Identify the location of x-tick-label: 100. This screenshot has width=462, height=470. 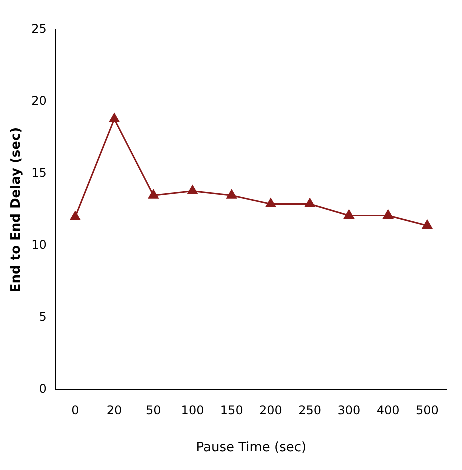
(192, 410).